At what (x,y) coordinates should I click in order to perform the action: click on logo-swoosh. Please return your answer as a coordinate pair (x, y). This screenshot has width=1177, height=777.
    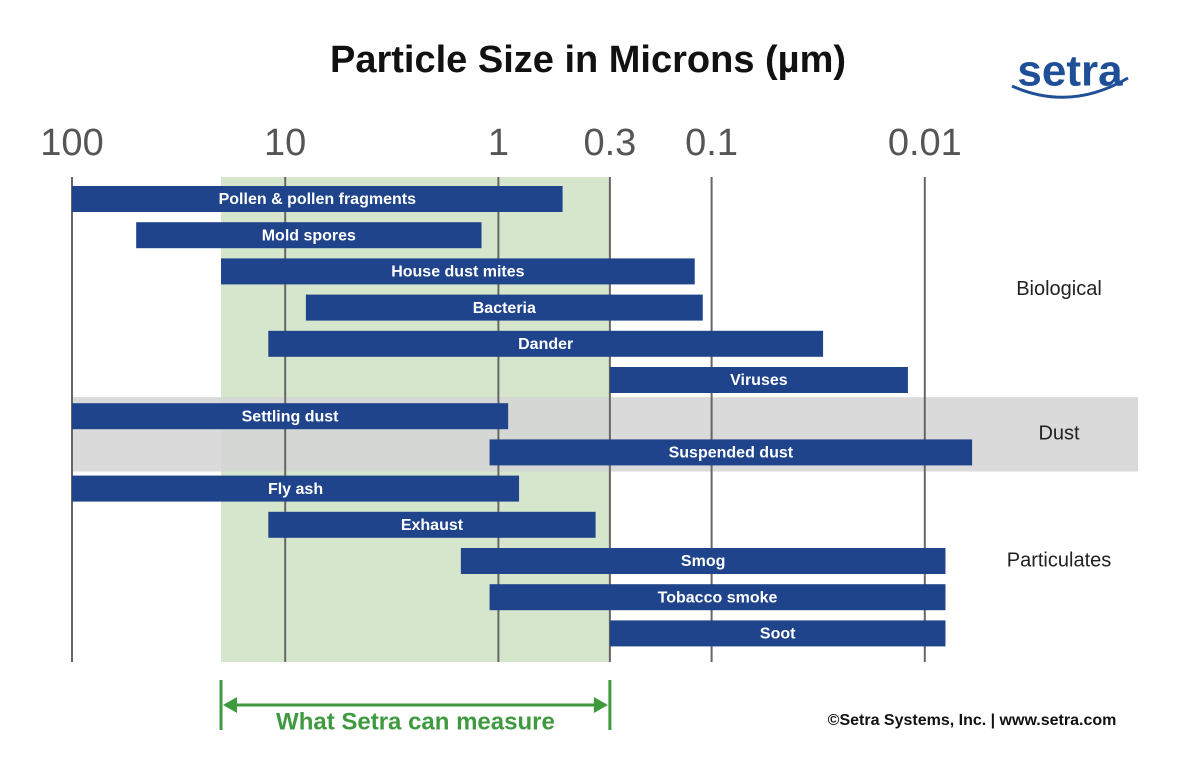
    Looking at the image, I should click on (1070, 87).